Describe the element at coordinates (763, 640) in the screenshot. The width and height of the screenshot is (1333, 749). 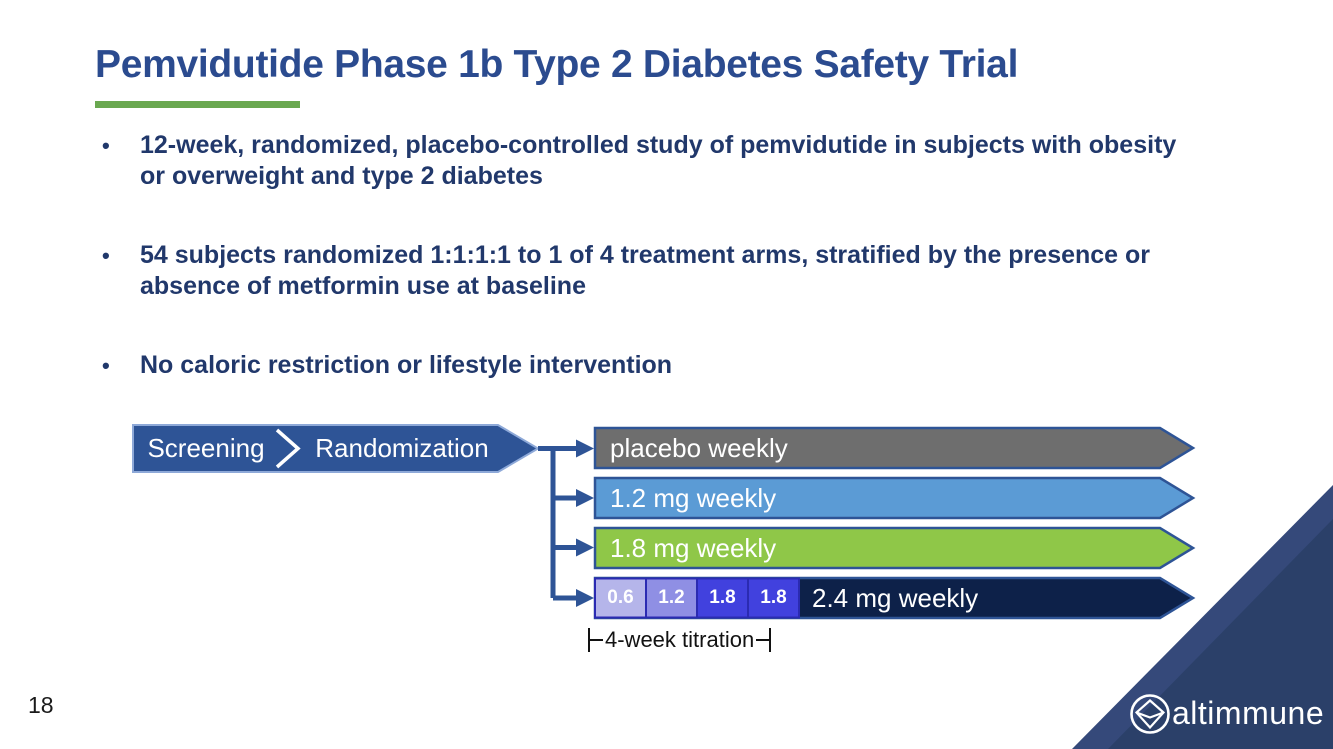
I see `titration-right-dash` at that location.